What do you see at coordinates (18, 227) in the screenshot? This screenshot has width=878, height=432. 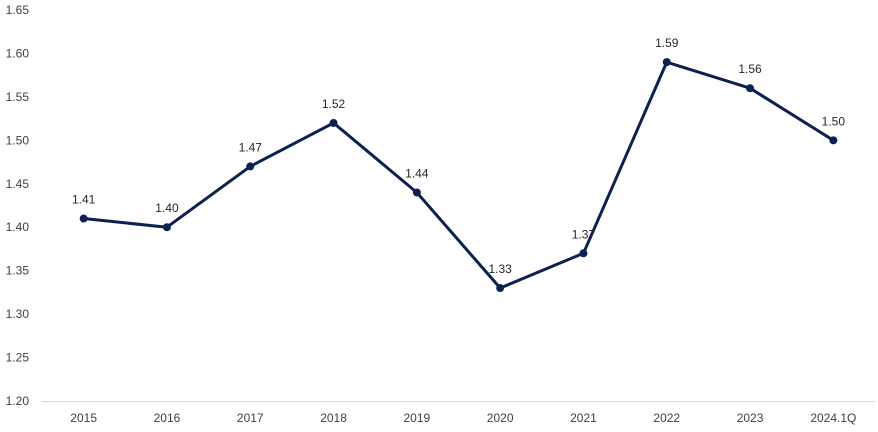 I see `y-tick-label: 1.40` at bounding box center [18, 227].